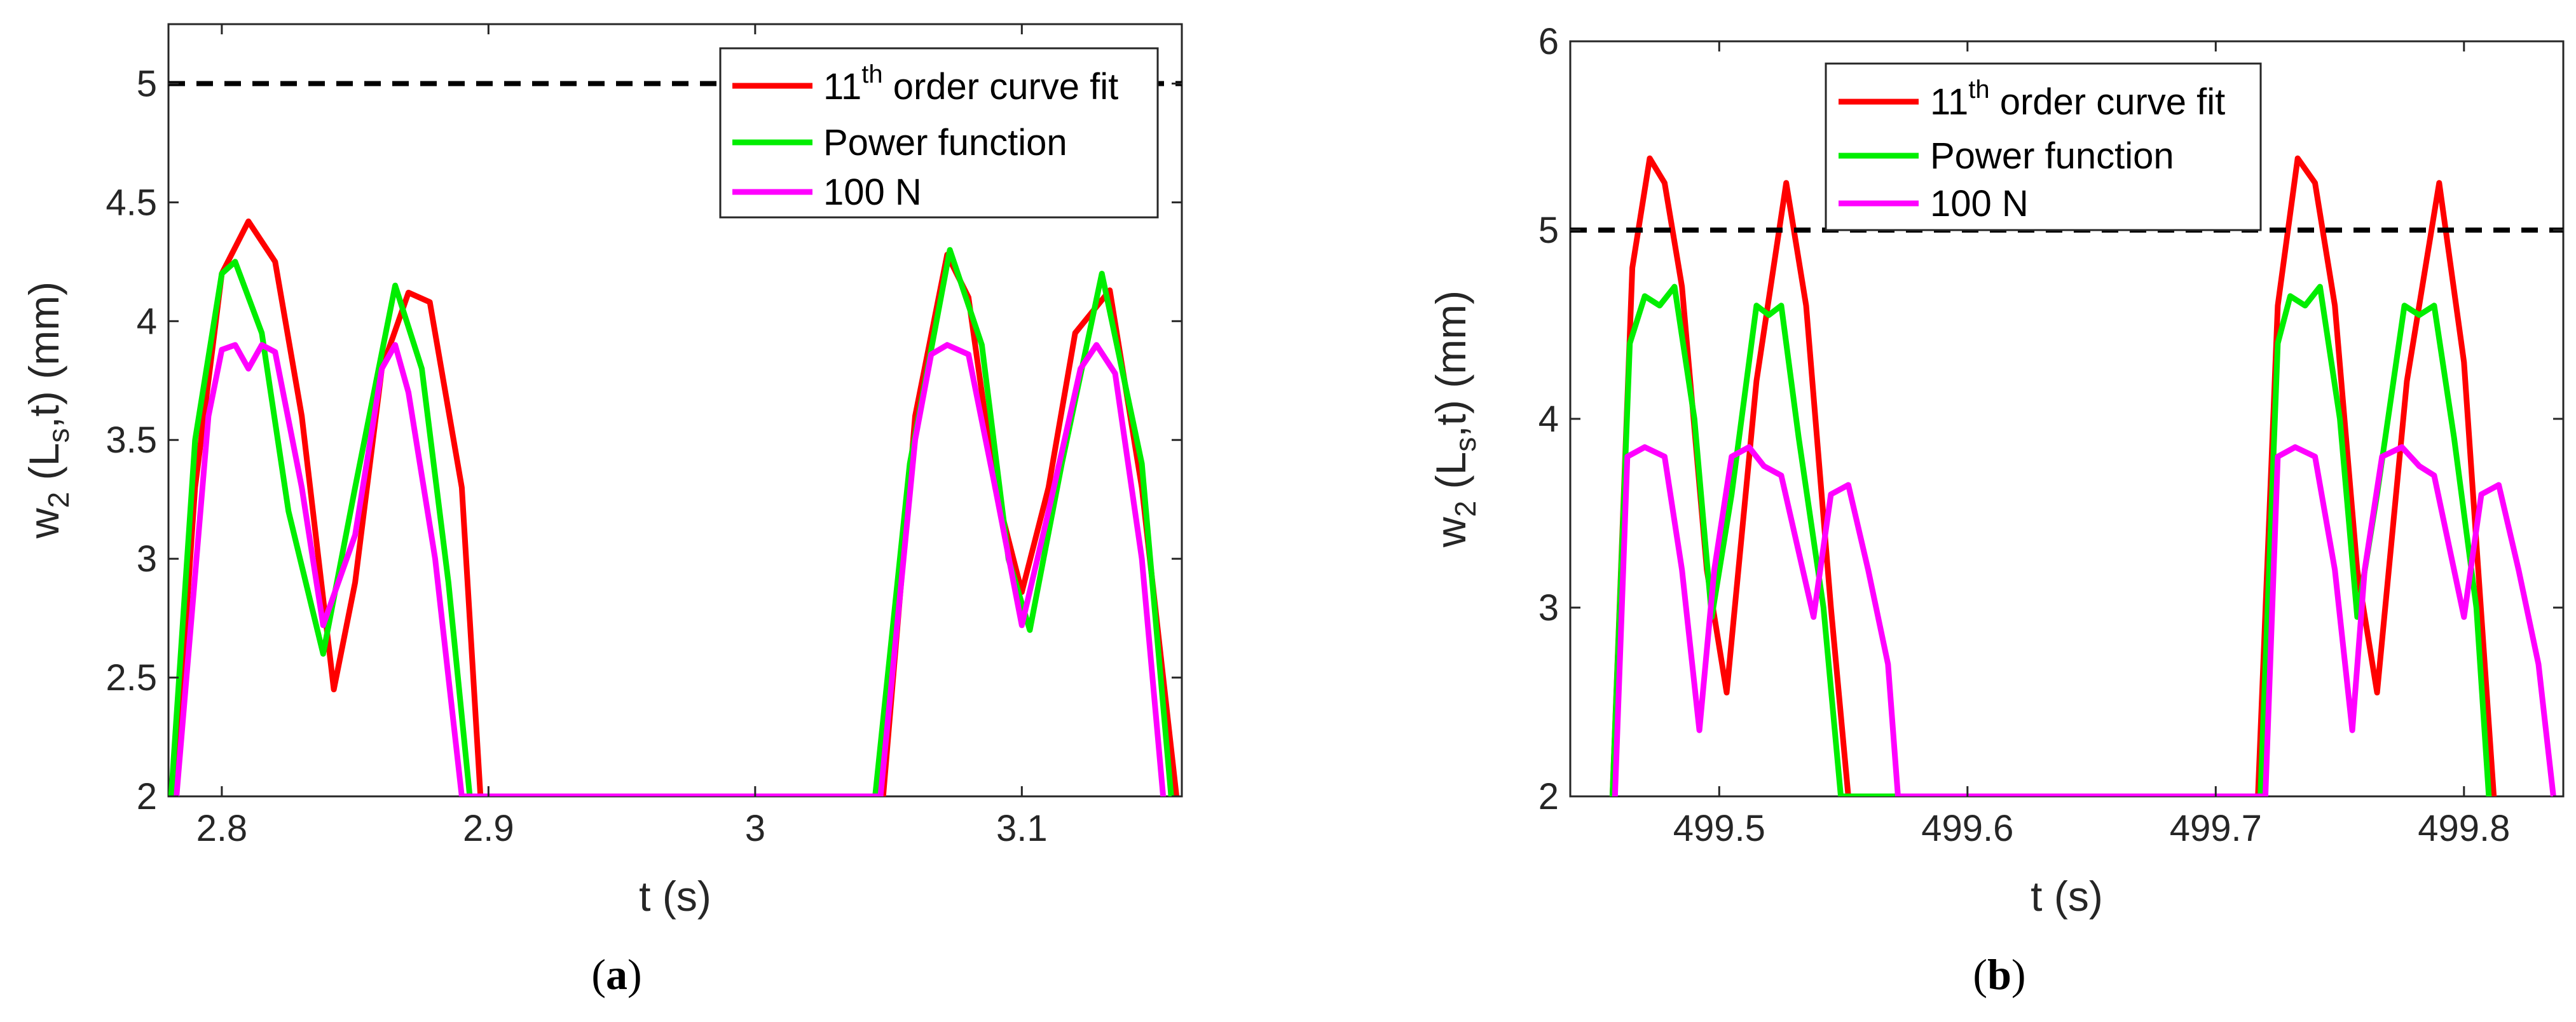  I want to click on series-line-100-n, so click(2084, 620).